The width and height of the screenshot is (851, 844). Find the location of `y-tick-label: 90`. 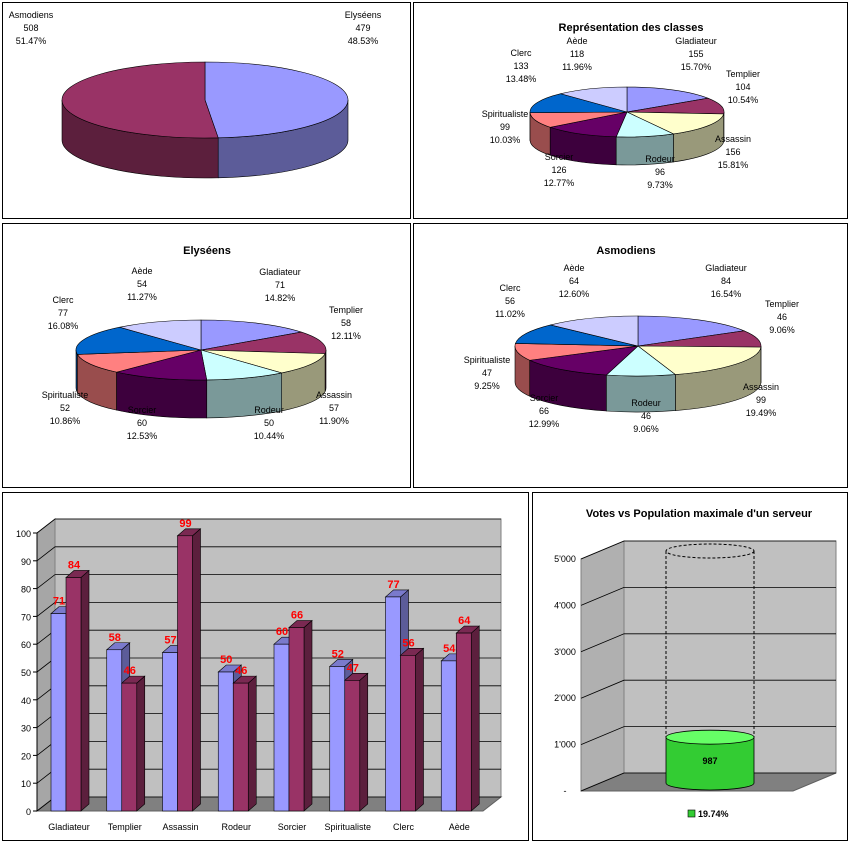

y-tick-label: 90 is located at coordinates (26, 562).